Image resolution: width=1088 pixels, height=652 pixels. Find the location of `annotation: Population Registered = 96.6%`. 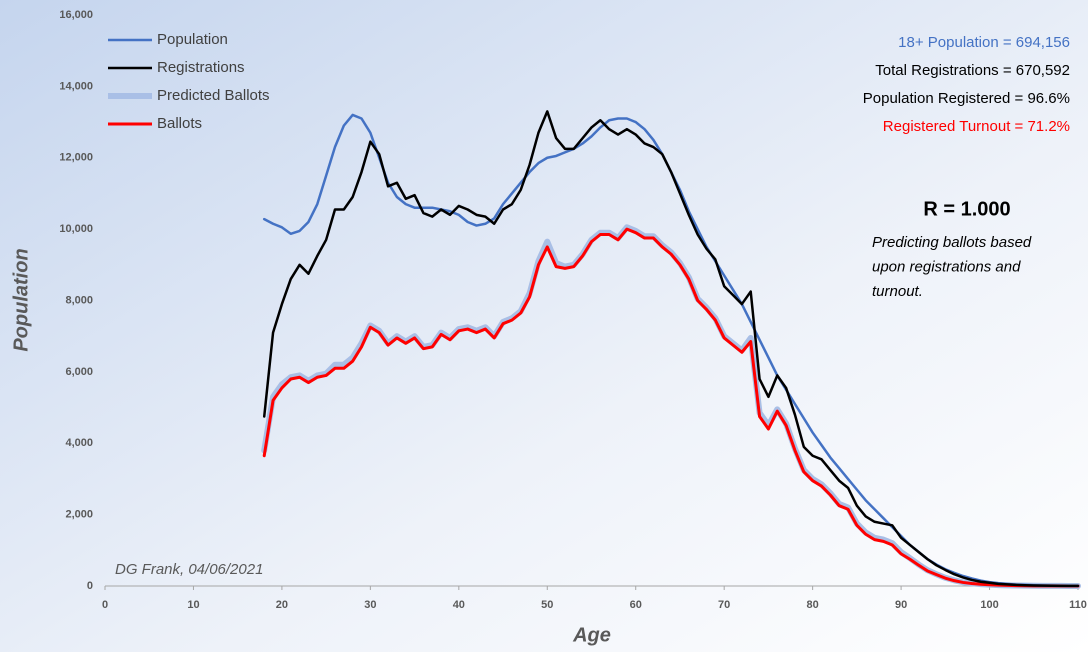

annotation: Population Registered = 96.6% is located at coordinates (966, 98).